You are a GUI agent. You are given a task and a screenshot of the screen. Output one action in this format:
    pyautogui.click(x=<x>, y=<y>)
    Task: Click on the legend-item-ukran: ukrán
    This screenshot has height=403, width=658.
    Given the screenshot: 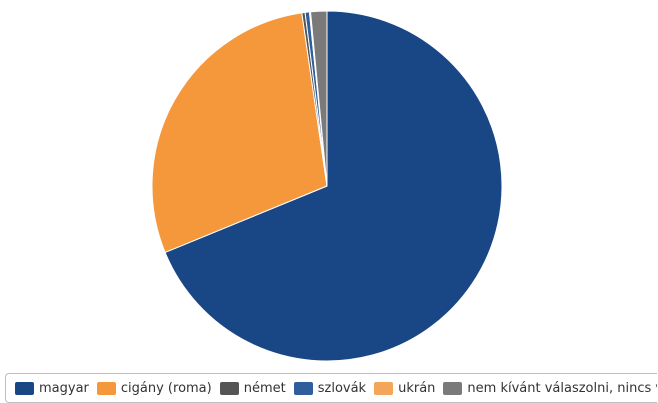 What is the action you would take?
    pyautogui.click(x=405, y=388)
    